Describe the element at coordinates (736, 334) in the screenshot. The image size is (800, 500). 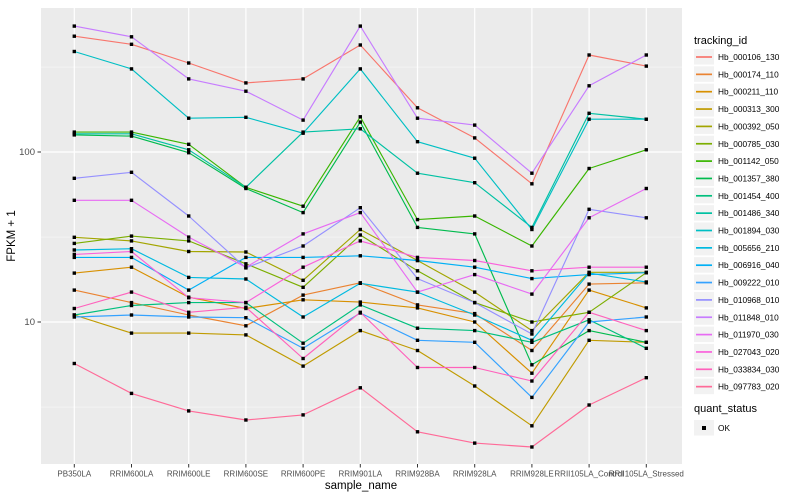
I see `legend-item: Hb_011970_030` at that location.